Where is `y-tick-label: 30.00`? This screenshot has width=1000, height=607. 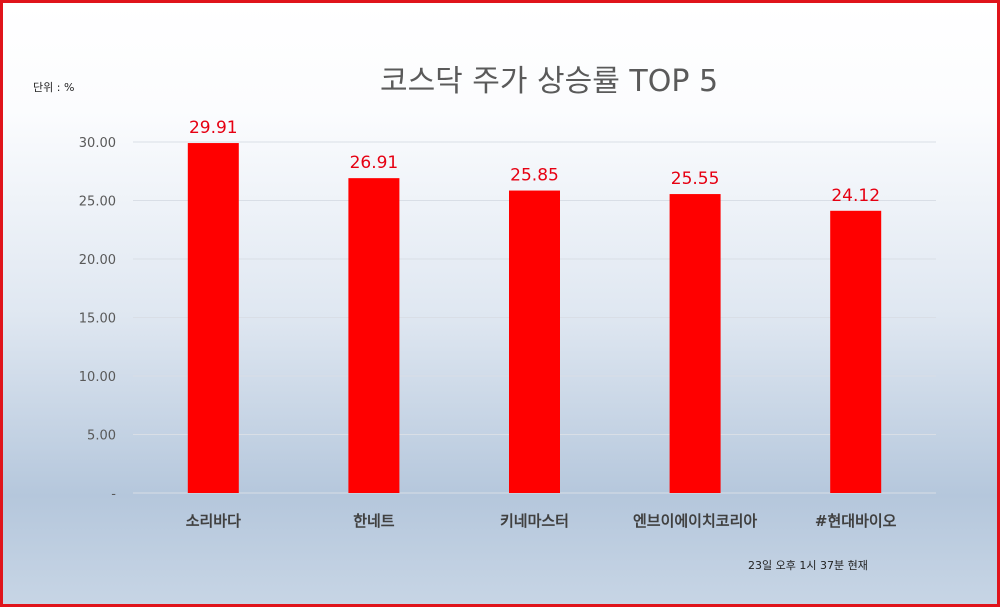 y-tick-label: 30.00 is located at coordinates (97, 143).